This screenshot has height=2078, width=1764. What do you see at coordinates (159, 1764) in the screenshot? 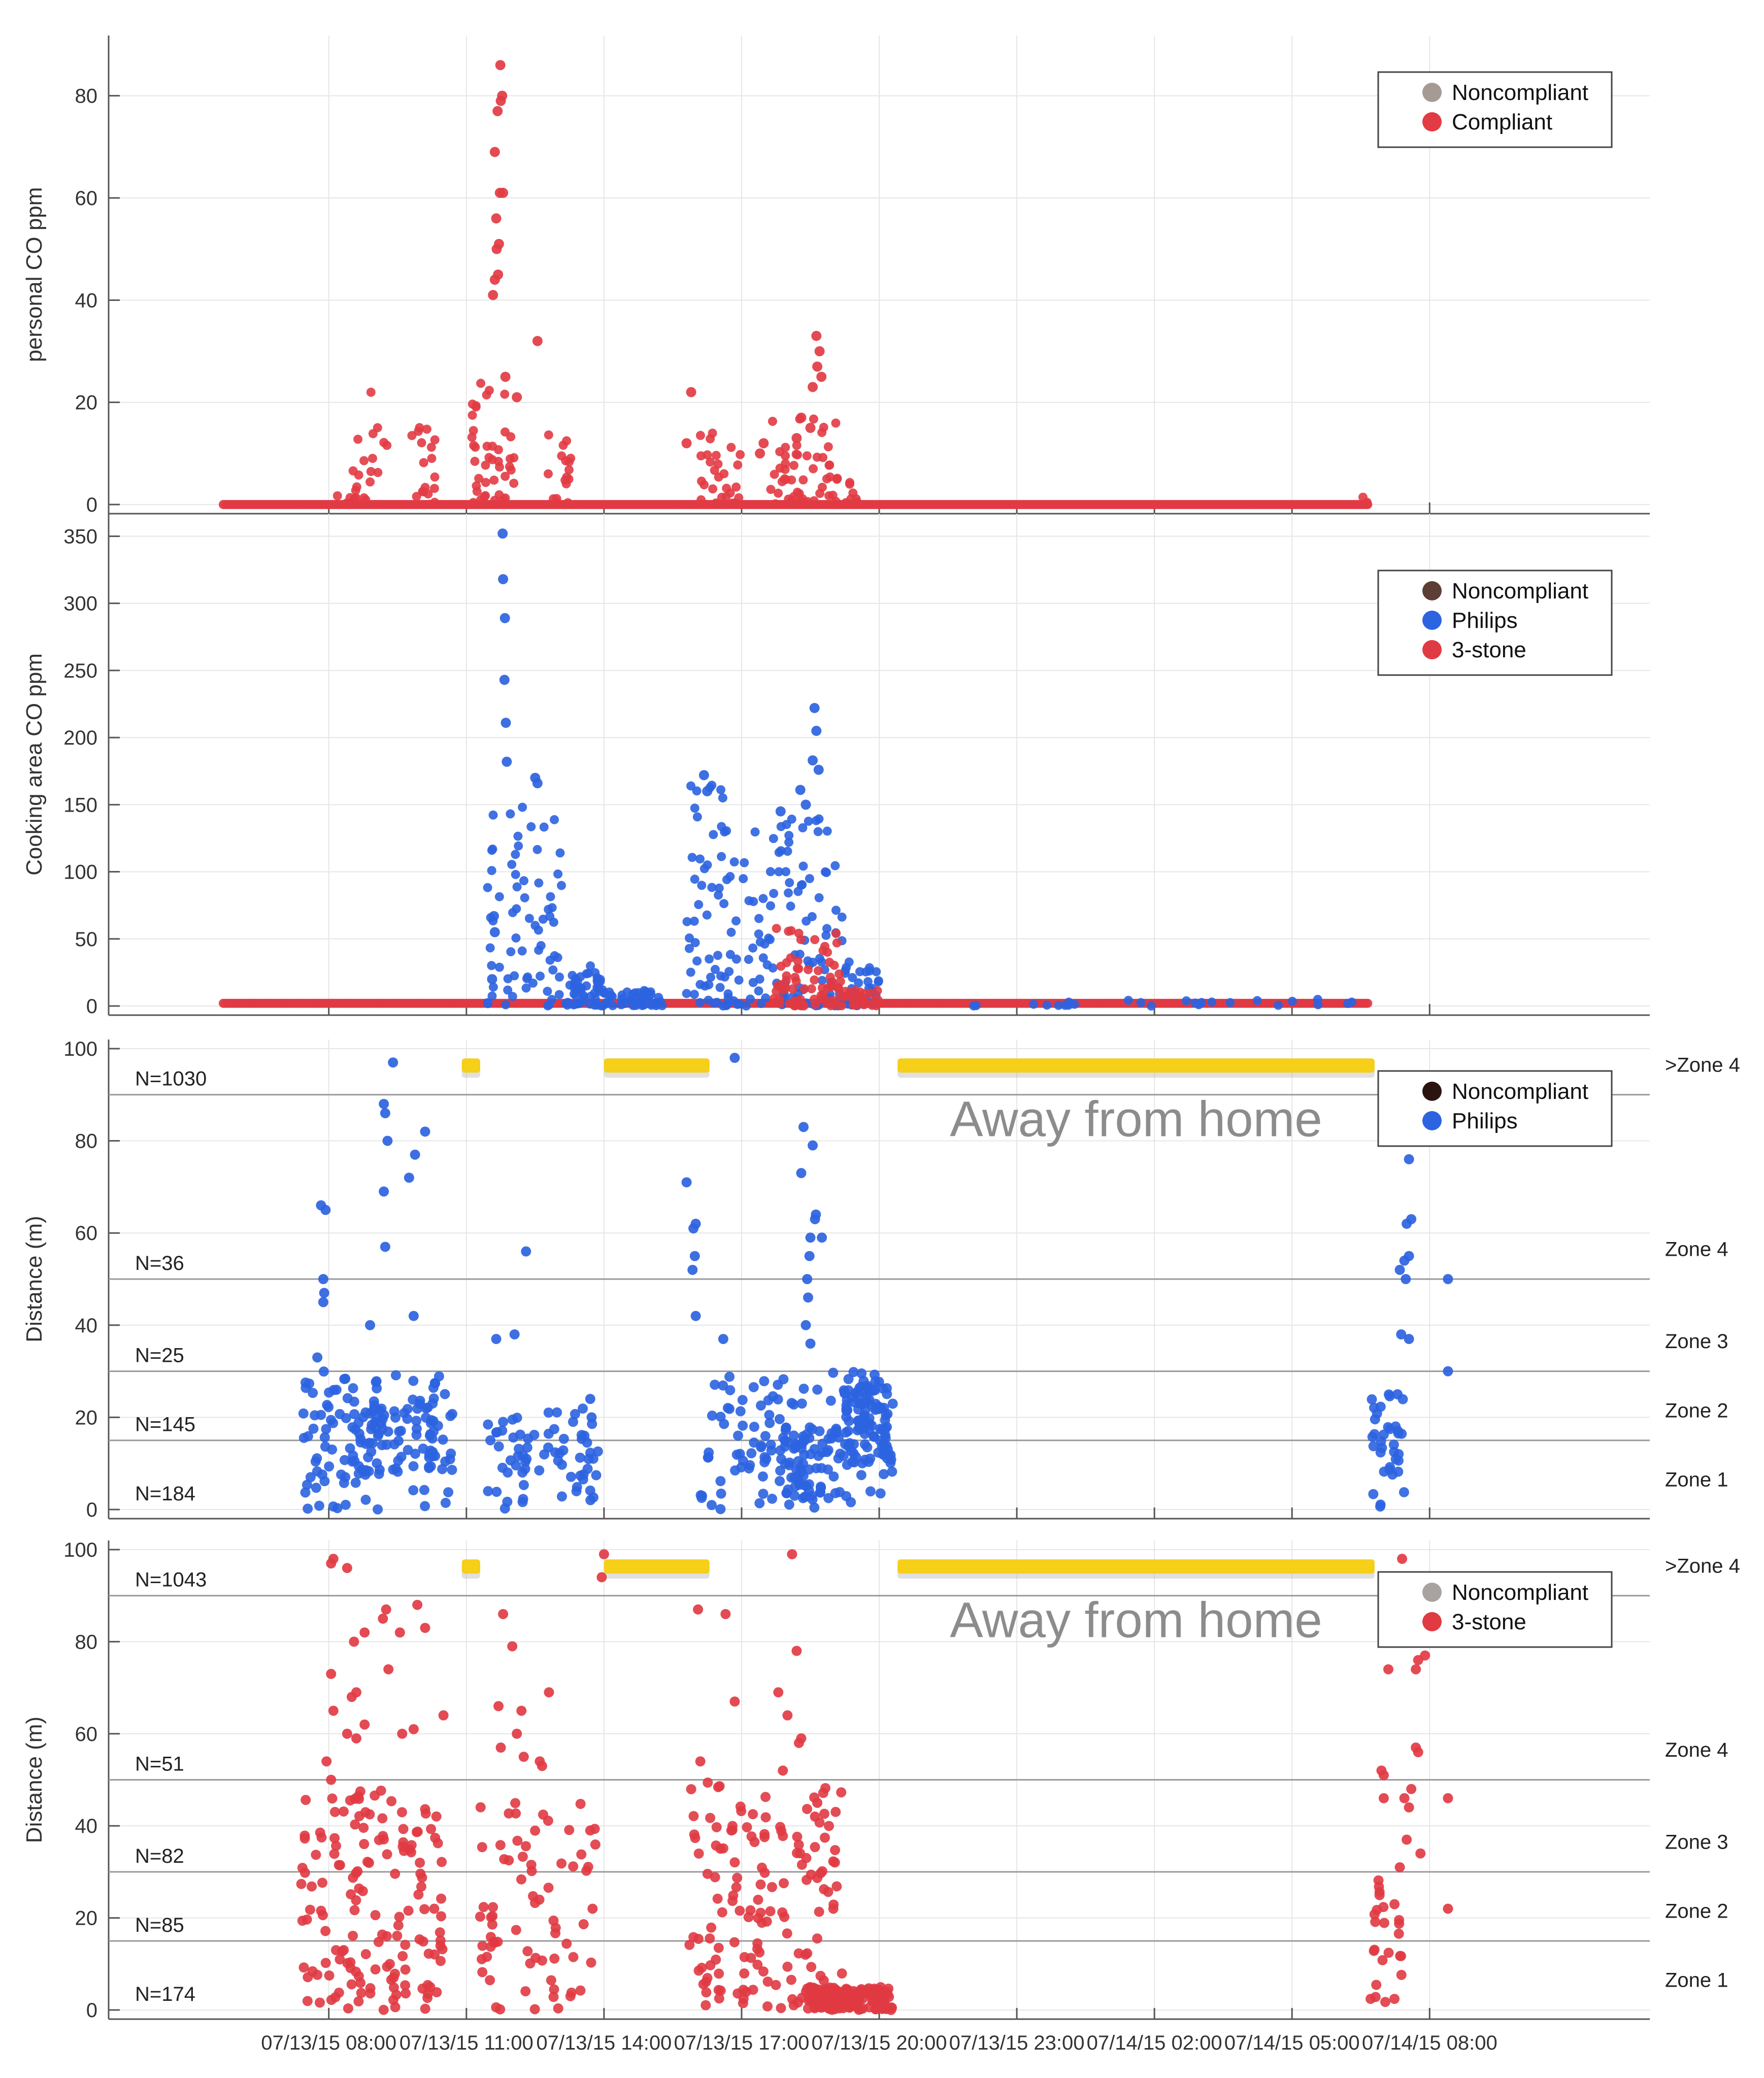
I see `zone-count-label: N=51` at bounding box center [159, 1764].